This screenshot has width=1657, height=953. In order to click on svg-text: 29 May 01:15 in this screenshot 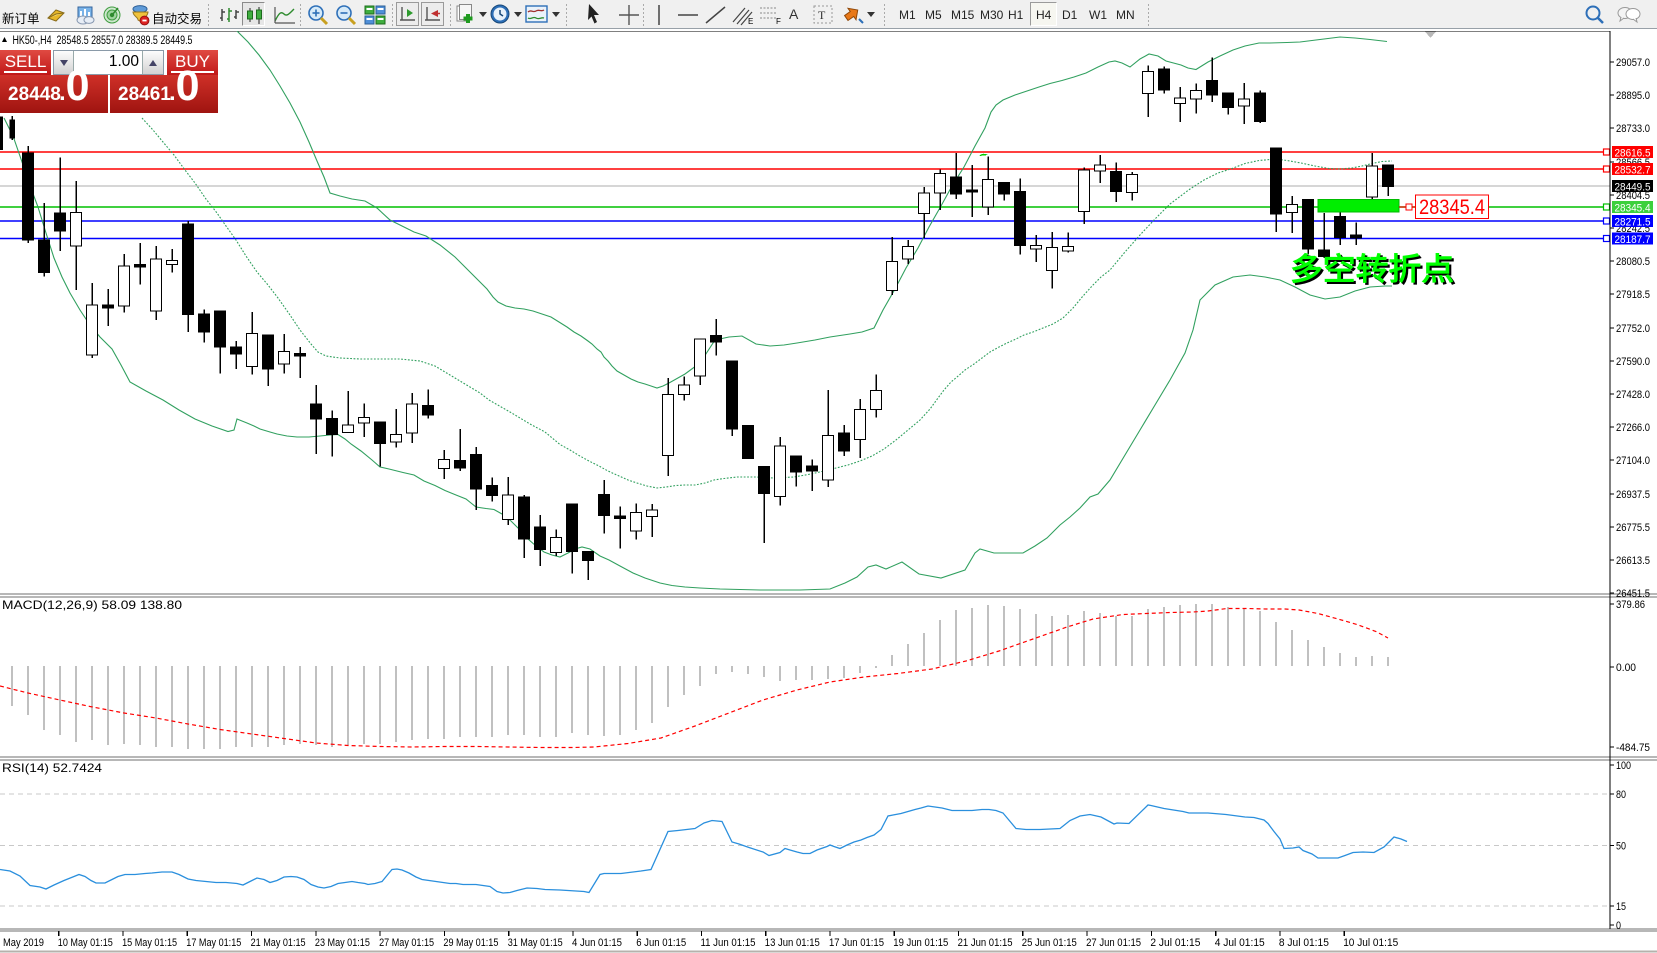, I will do `click(470, 943)`.